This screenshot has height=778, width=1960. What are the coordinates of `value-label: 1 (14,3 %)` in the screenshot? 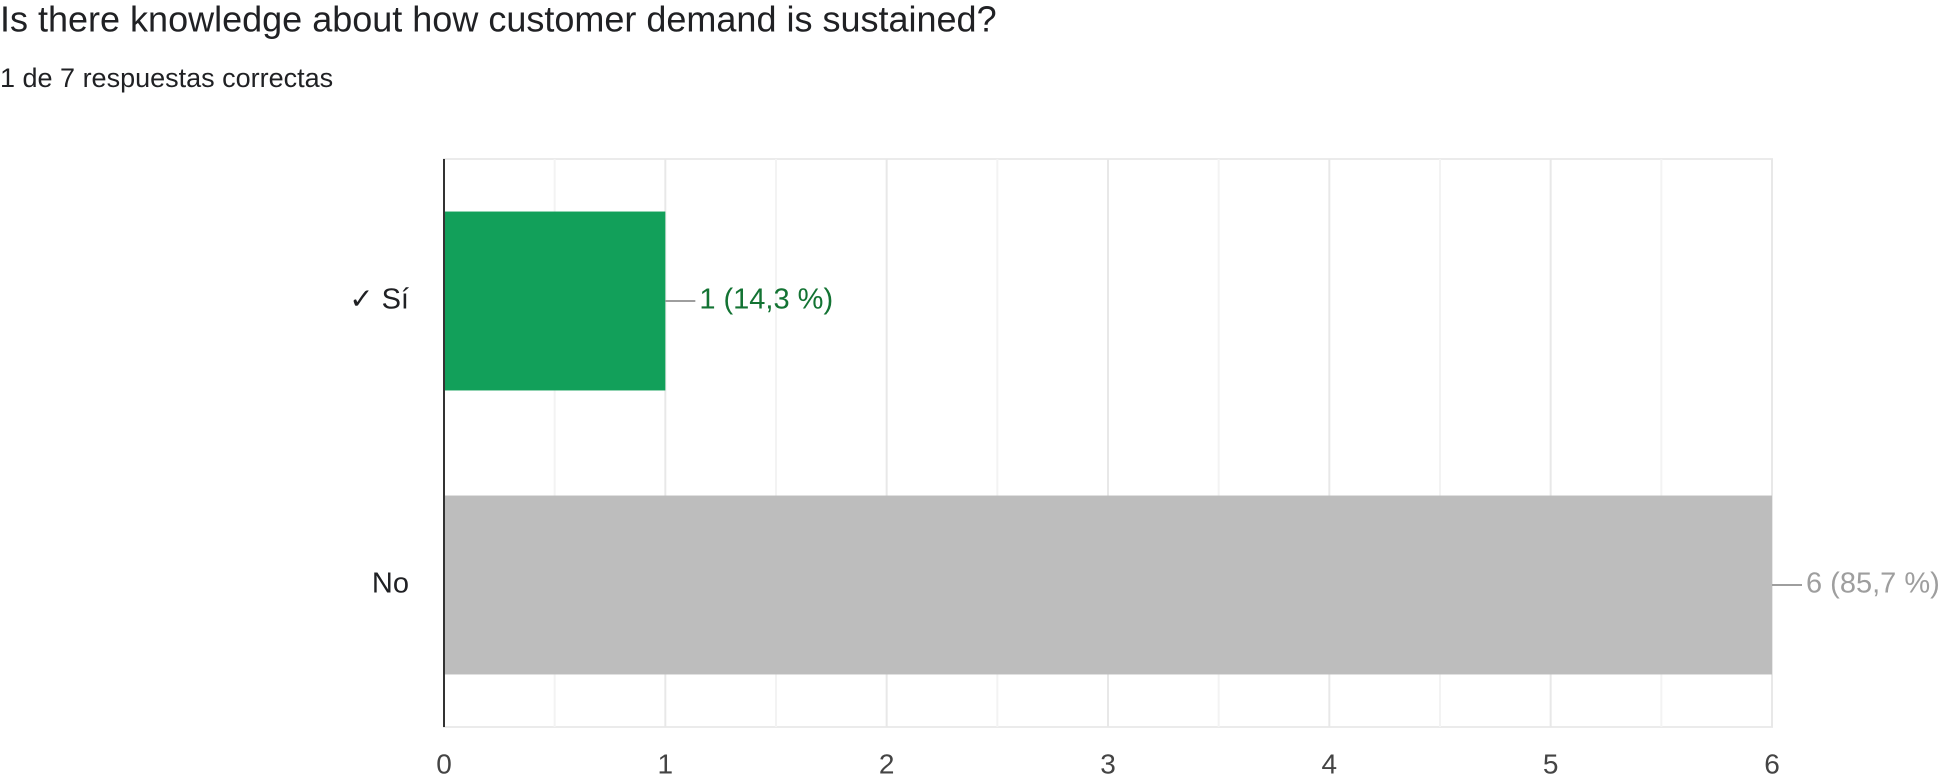 It's located at (766, 300).